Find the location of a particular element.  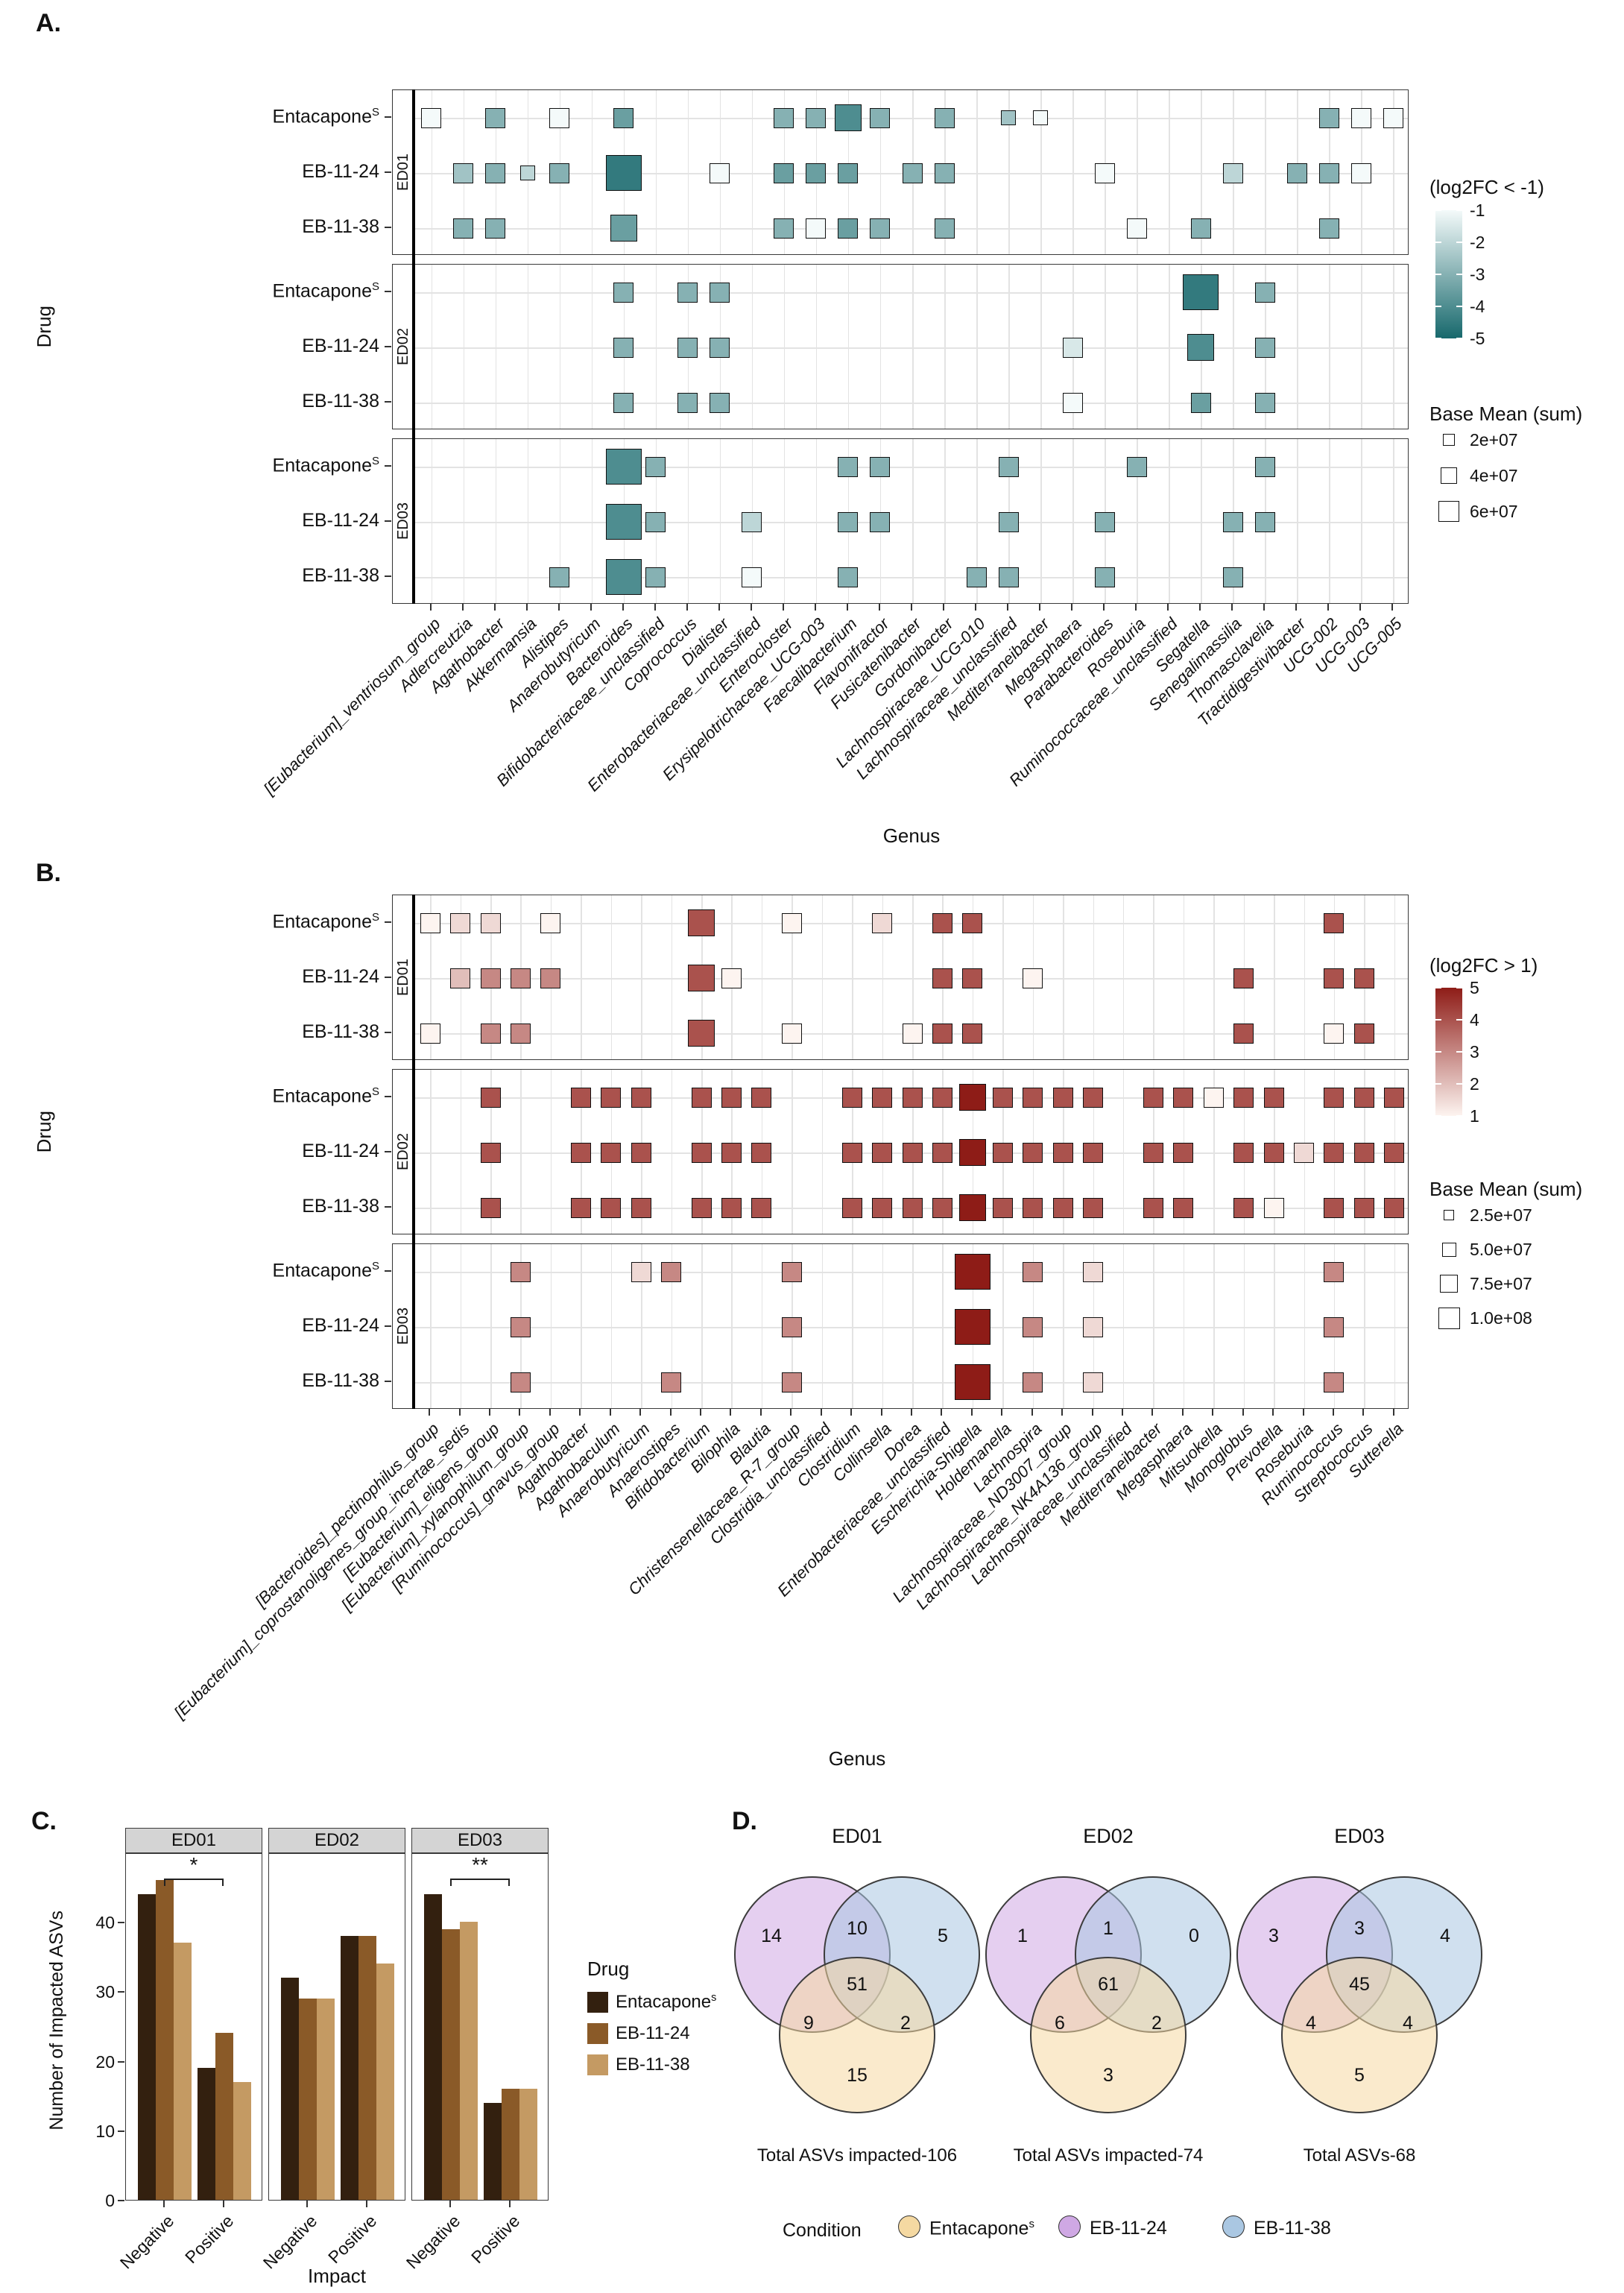

panel-b-color-legend-title: (log2FC > 1) is located at coordinates (1483, 965).